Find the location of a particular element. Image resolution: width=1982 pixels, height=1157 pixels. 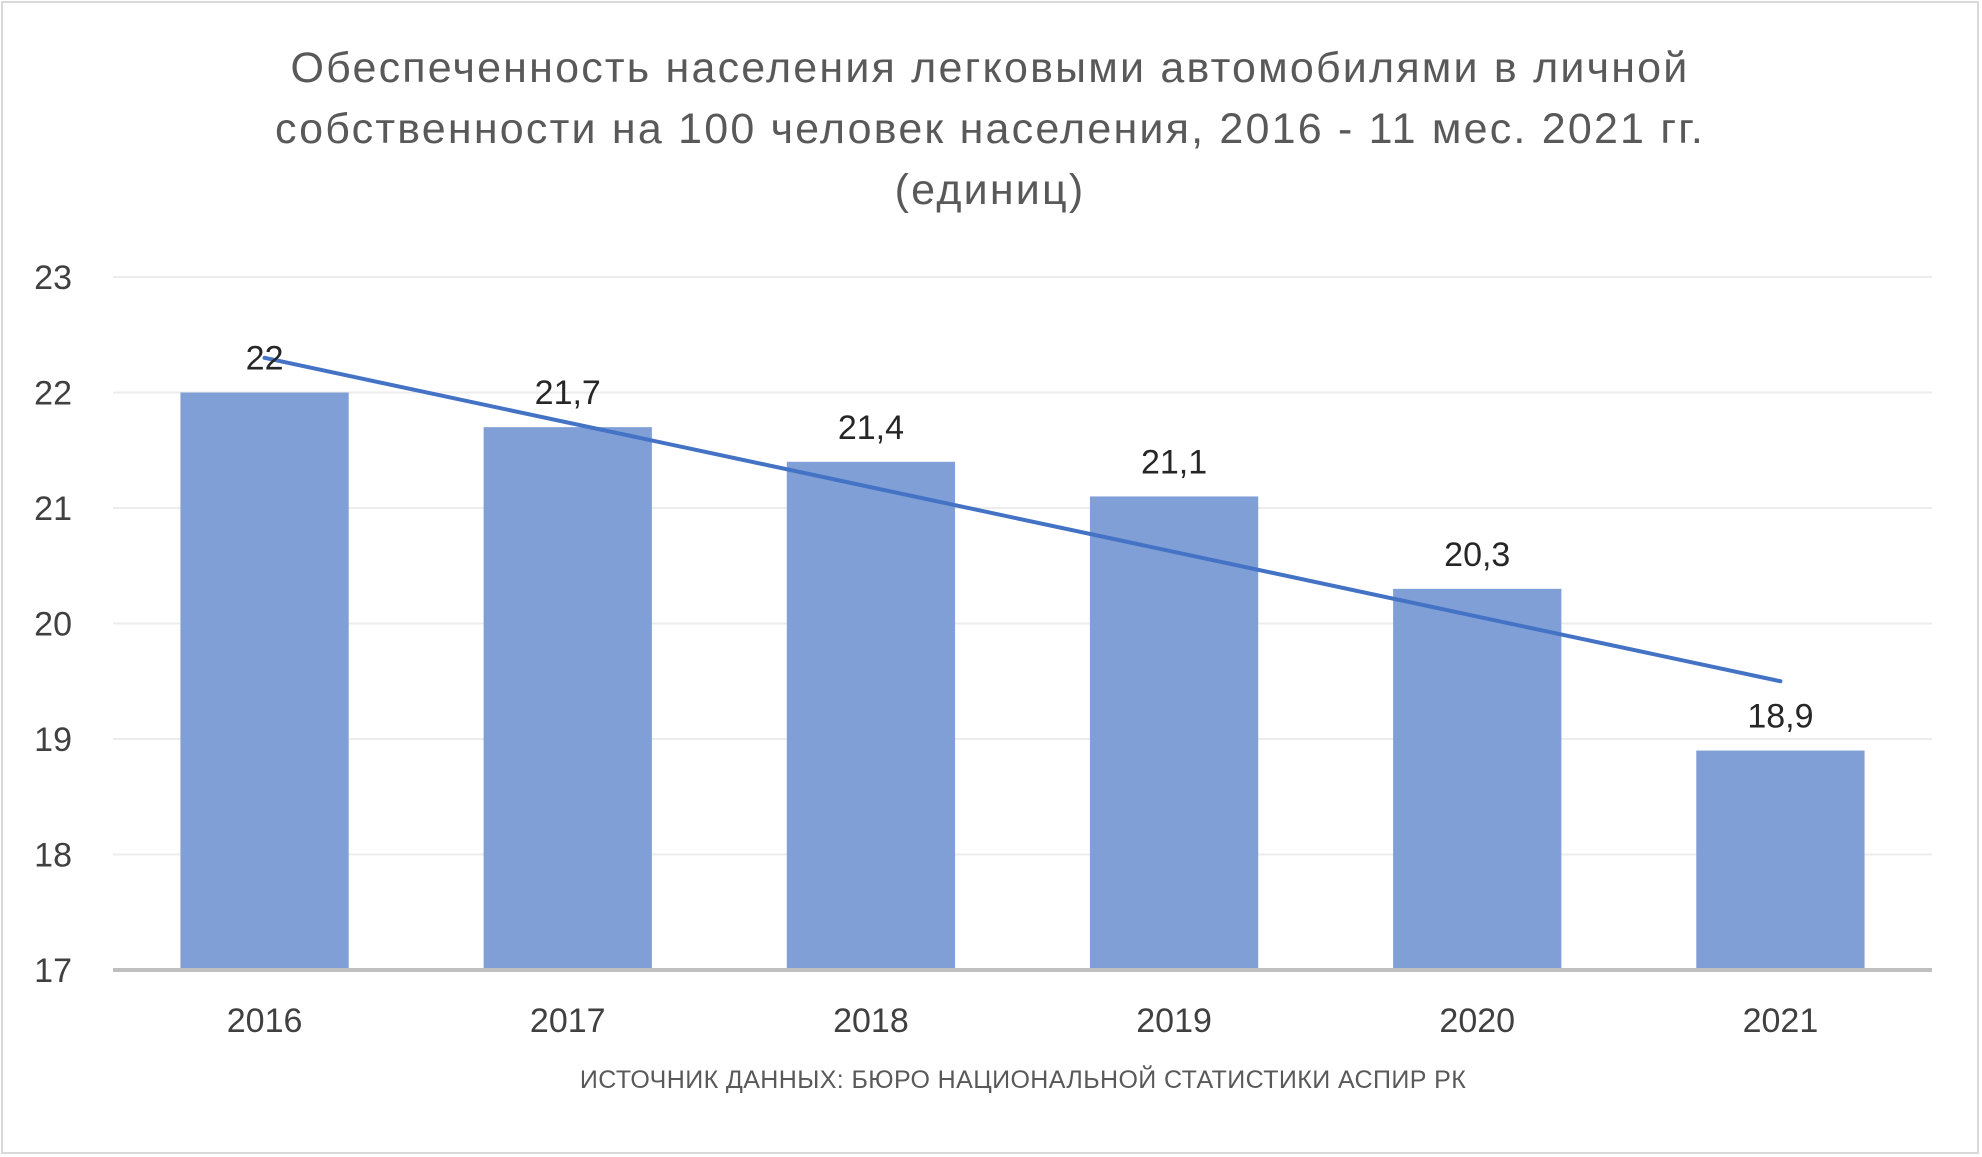

y-tick-label: 23 is located at coordinates (53, 278).